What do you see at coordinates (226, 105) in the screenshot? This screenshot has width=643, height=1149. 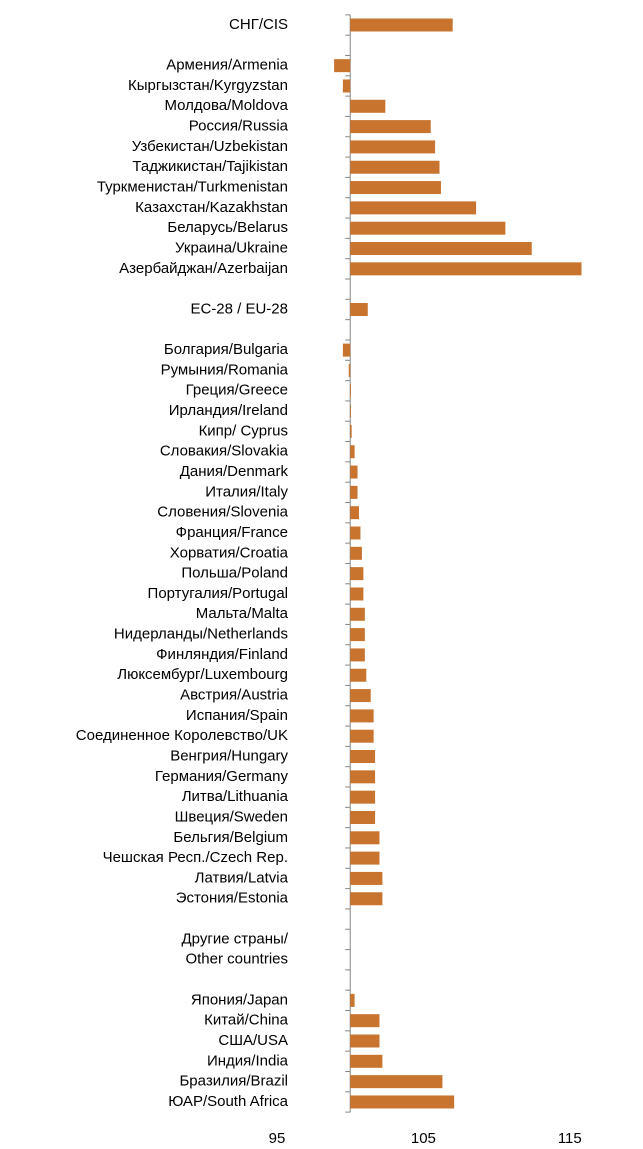 I see `y-tick-label: Молдова/Moldova` at bounding box center [226, 105].